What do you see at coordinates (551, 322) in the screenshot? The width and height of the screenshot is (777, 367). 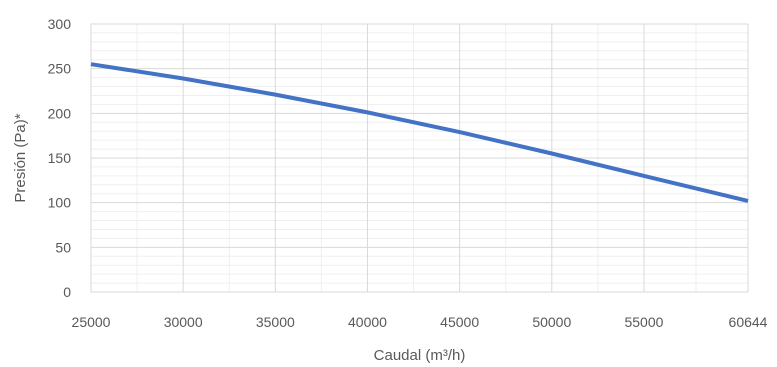 I see `x-tick-label: 50000` at bounding box center [551, 322].